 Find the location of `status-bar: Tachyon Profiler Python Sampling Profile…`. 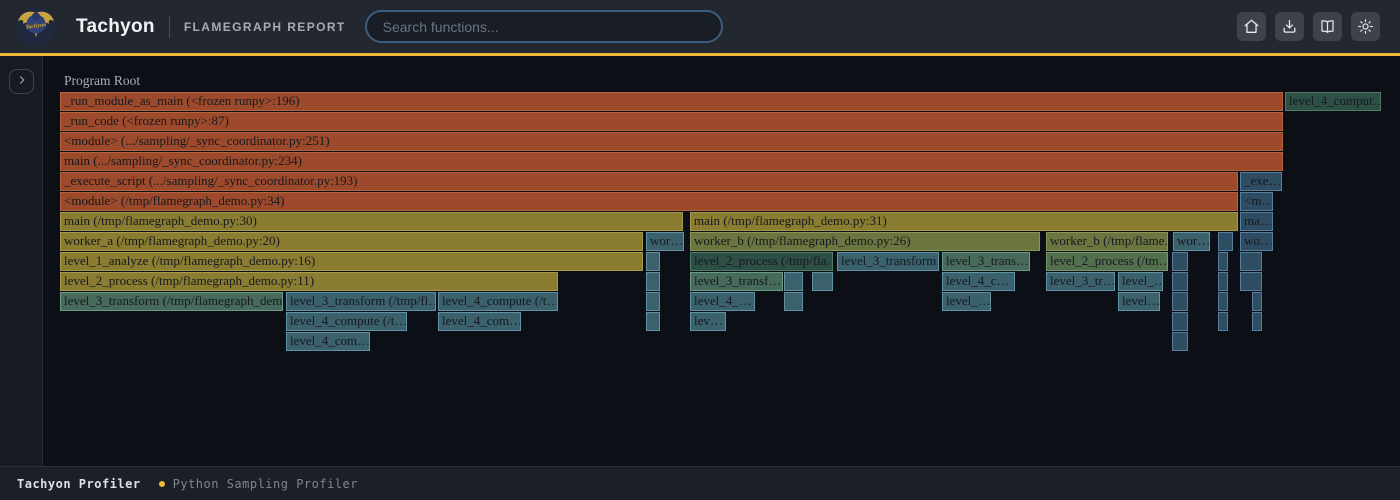

status-bar: Tachyon Profiler Python Sampling Profile… is located at coordinates (700, 483).